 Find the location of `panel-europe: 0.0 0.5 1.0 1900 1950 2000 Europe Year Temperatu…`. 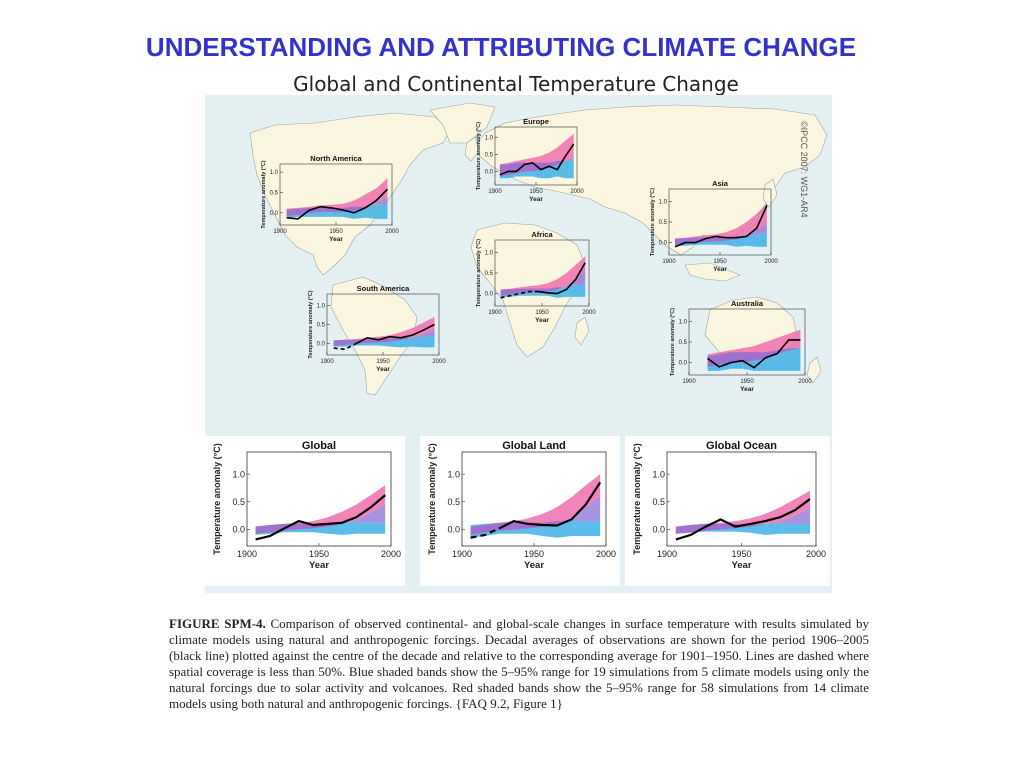

panel-europe: 0.0 0.5 1.0 1900 1950 2000 Europe Year Temperatu… is located at coordinates (530, 160).